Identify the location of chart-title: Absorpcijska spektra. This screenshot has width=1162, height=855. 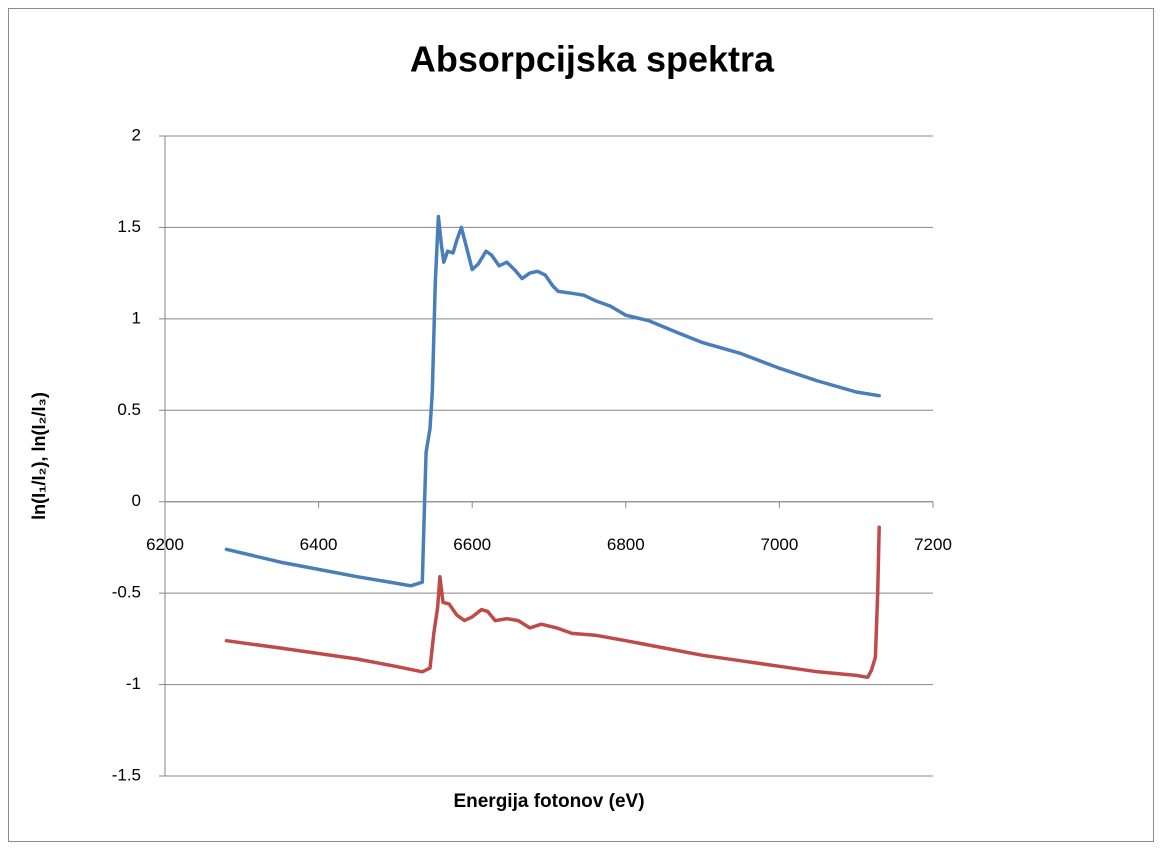
(592, 59).